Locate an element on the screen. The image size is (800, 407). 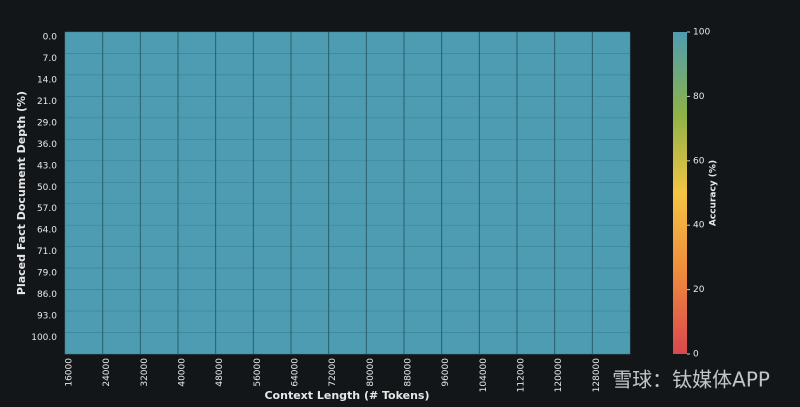
y-tick-label: 50.0 is located at coordinates (47, 188).